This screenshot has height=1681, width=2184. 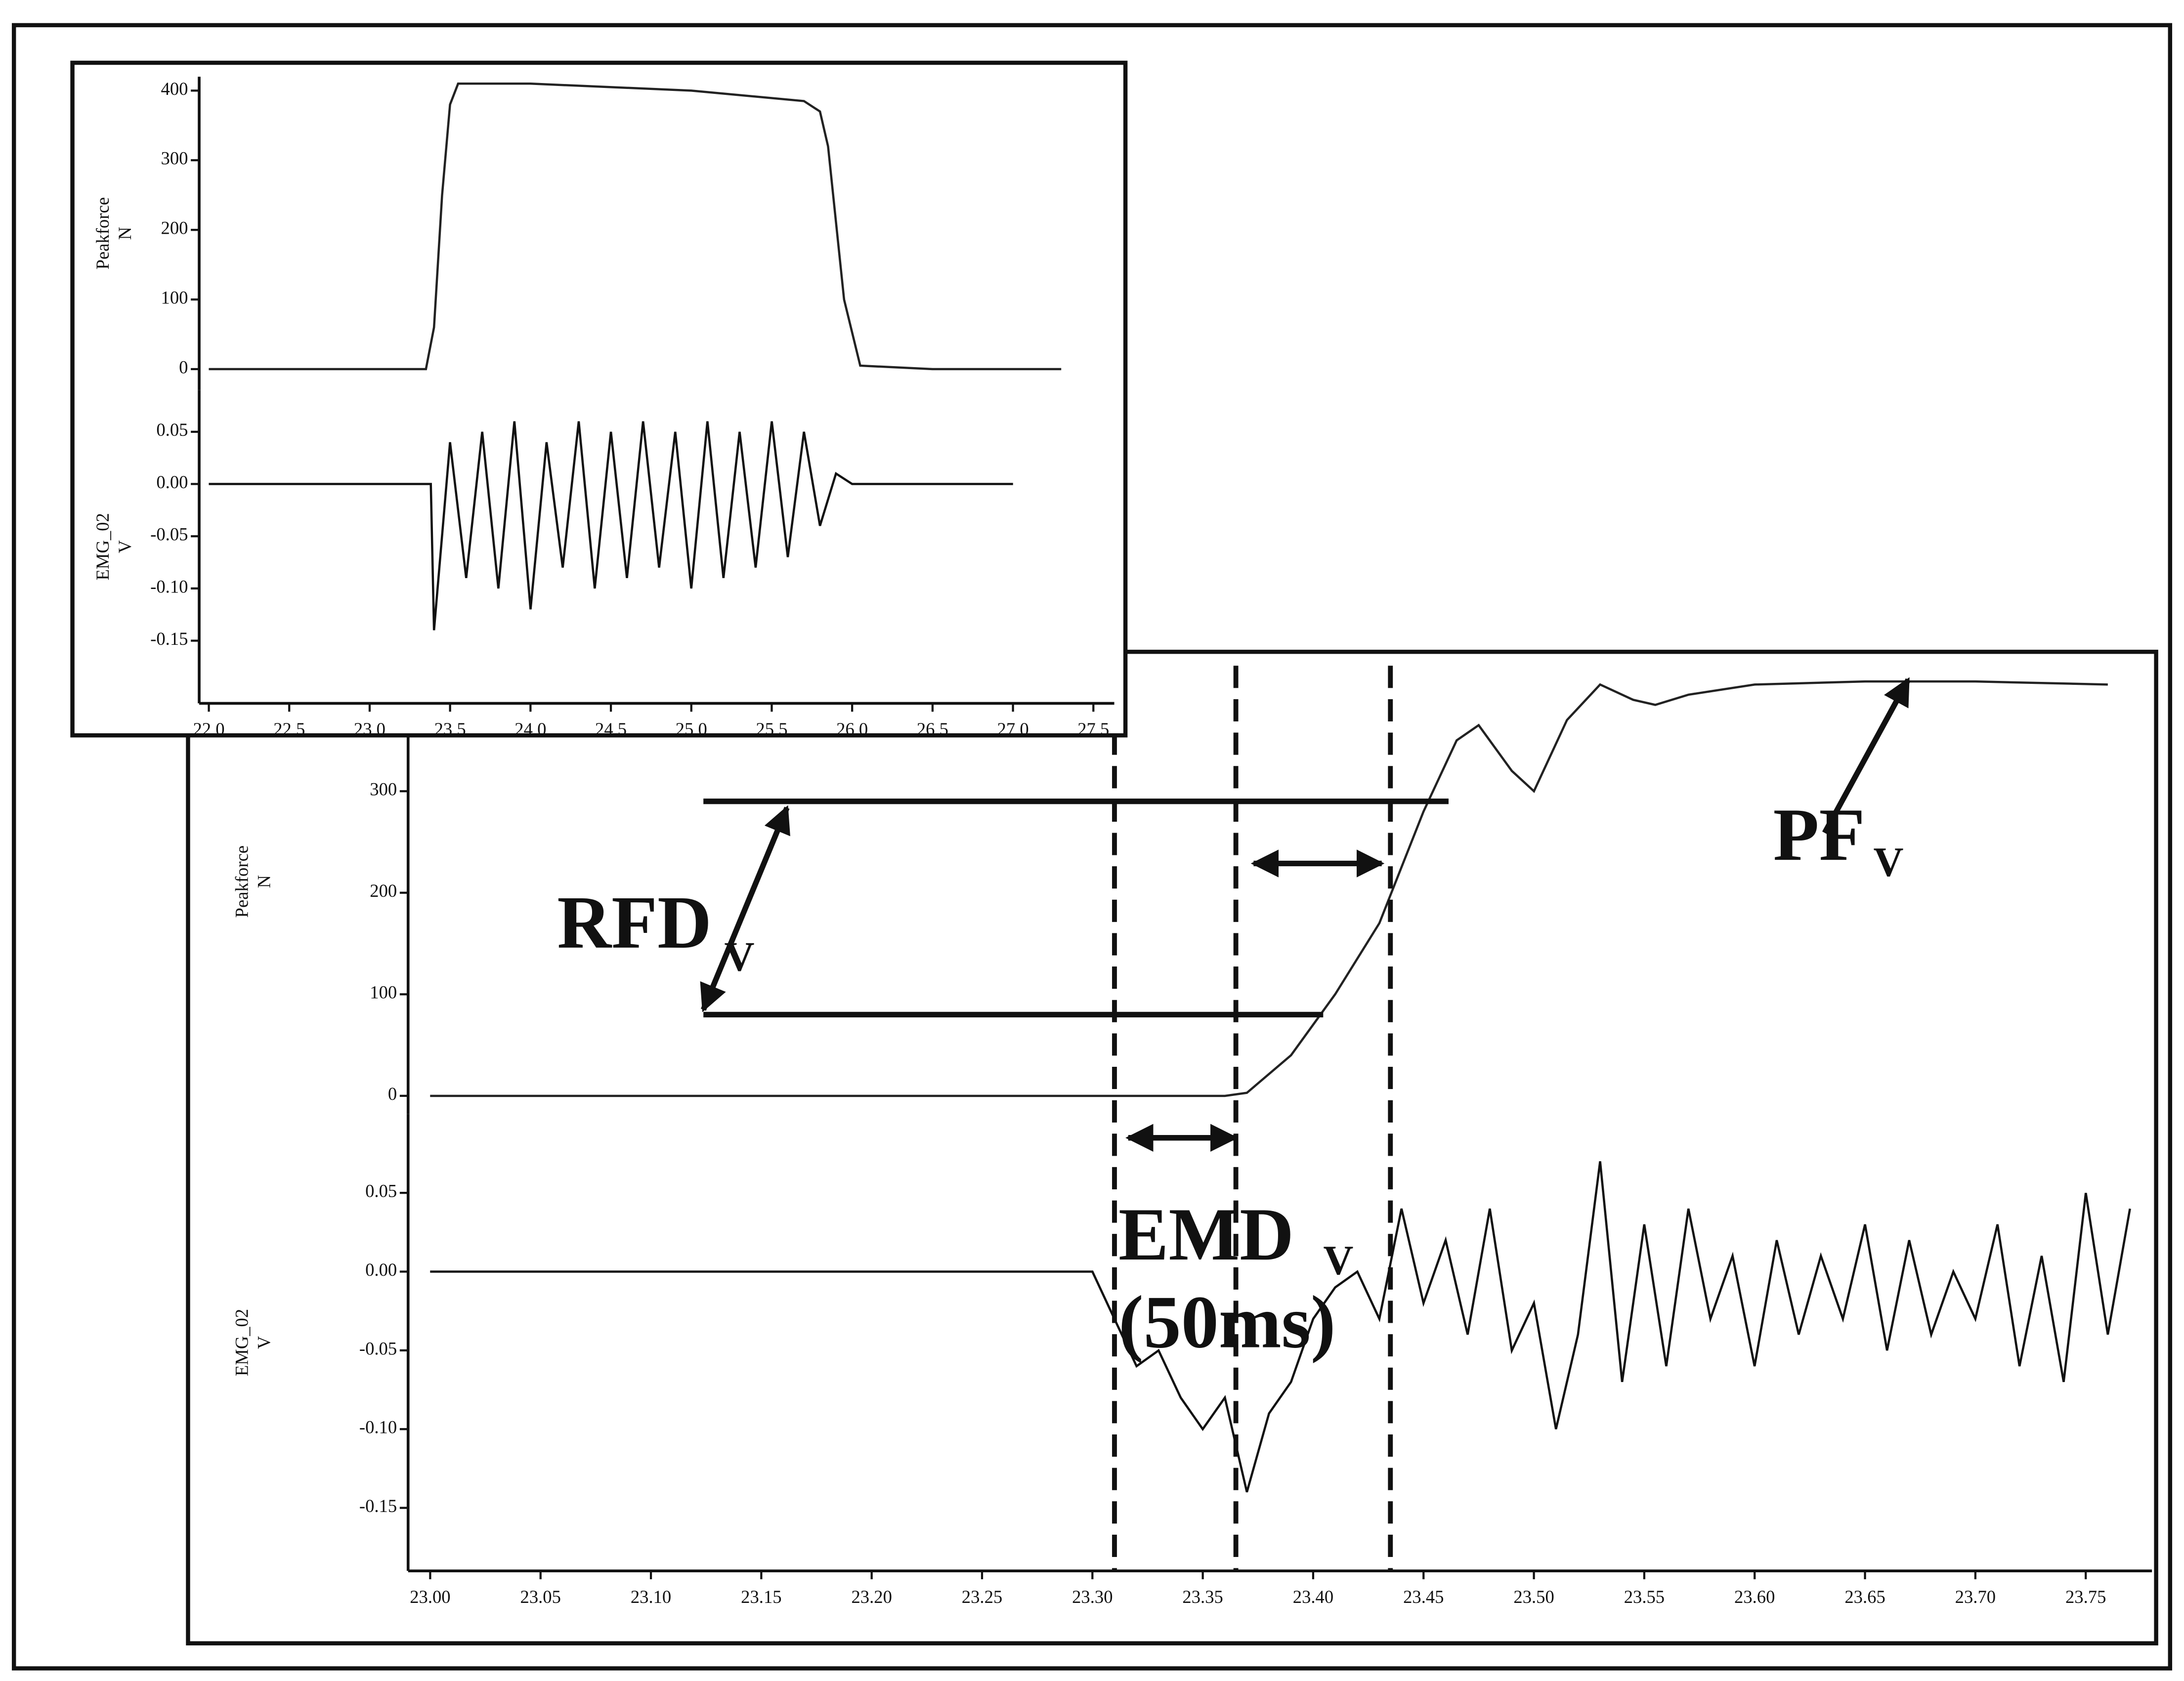 What do you see at coordinates (430, 1597) in the screenshot?
I see `x-tick-label: 23.00` at bounding box center [430, 1597].